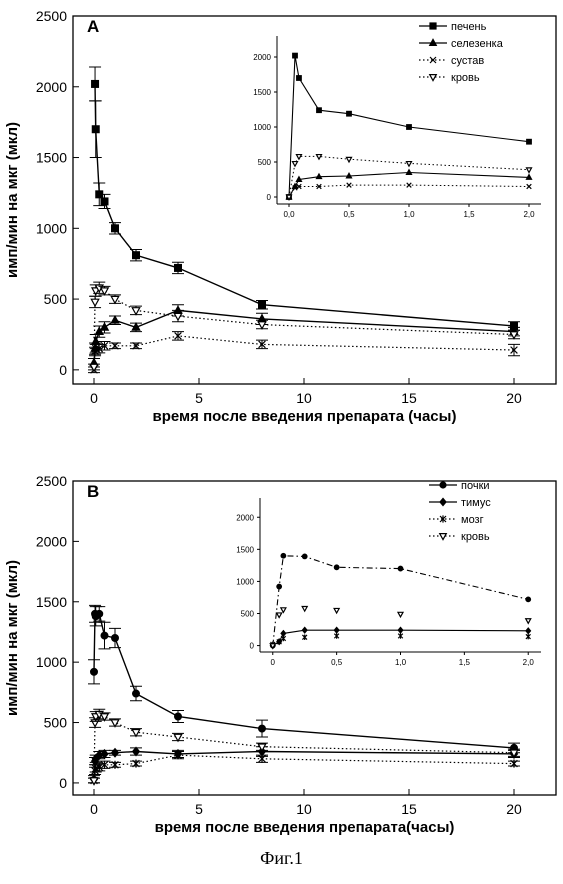 Image resolution: width=563 pixels, height=884 pixels. What do you see at coordinates (51, 87) in the screenshot?
I see `y-tick-label: 2000` at bounding box center [51, 87].